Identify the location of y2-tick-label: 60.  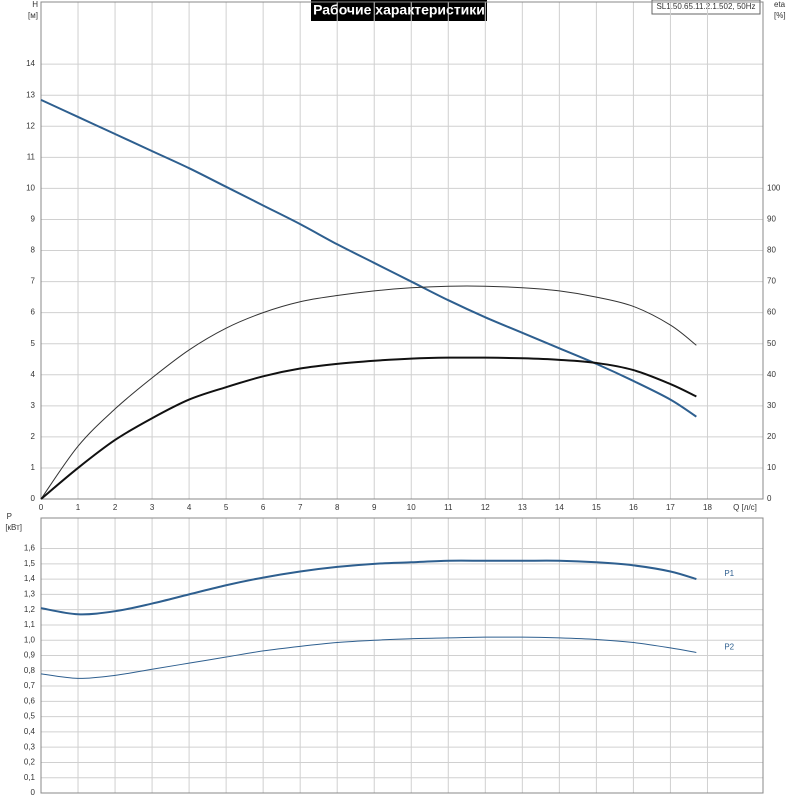
(771, 312).